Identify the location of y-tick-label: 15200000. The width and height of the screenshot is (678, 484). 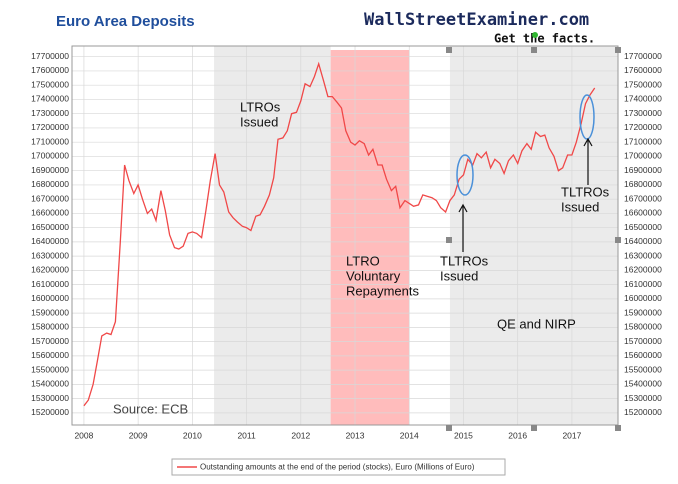
(50, 412).